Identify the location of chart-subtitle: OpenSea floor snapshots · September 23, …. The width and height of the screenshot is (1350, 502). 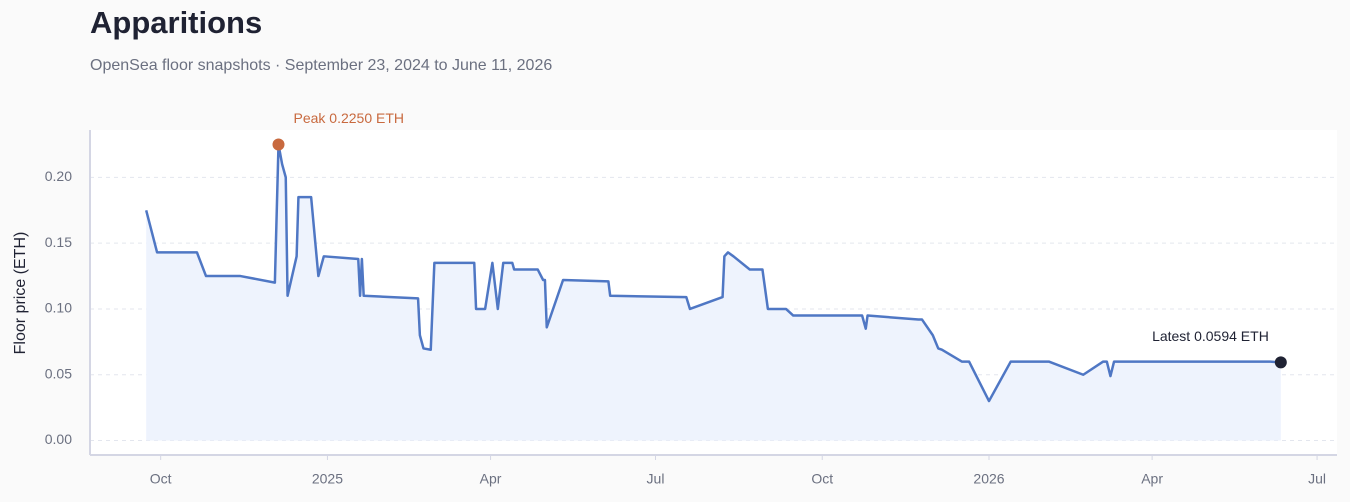
(321, 65).